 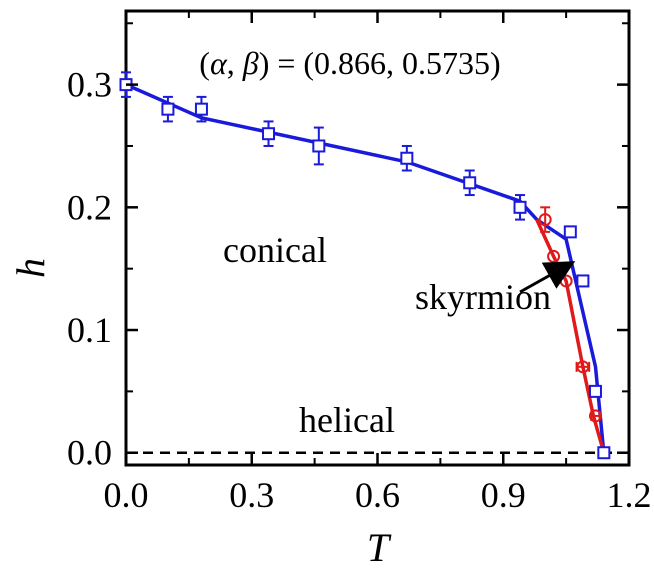 What do you see at coordinates (89, 330) in the screenshot?
I see `y-tick-label: 0.1` at bounding box center [89, 330].